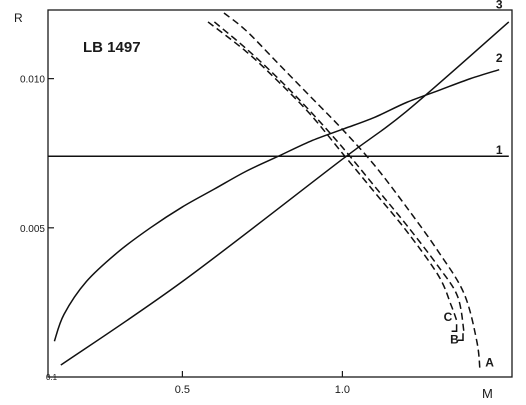 The height and width of the screenshot is (405, 526). I want to click on x-axis-label: M, so click(487, 393).